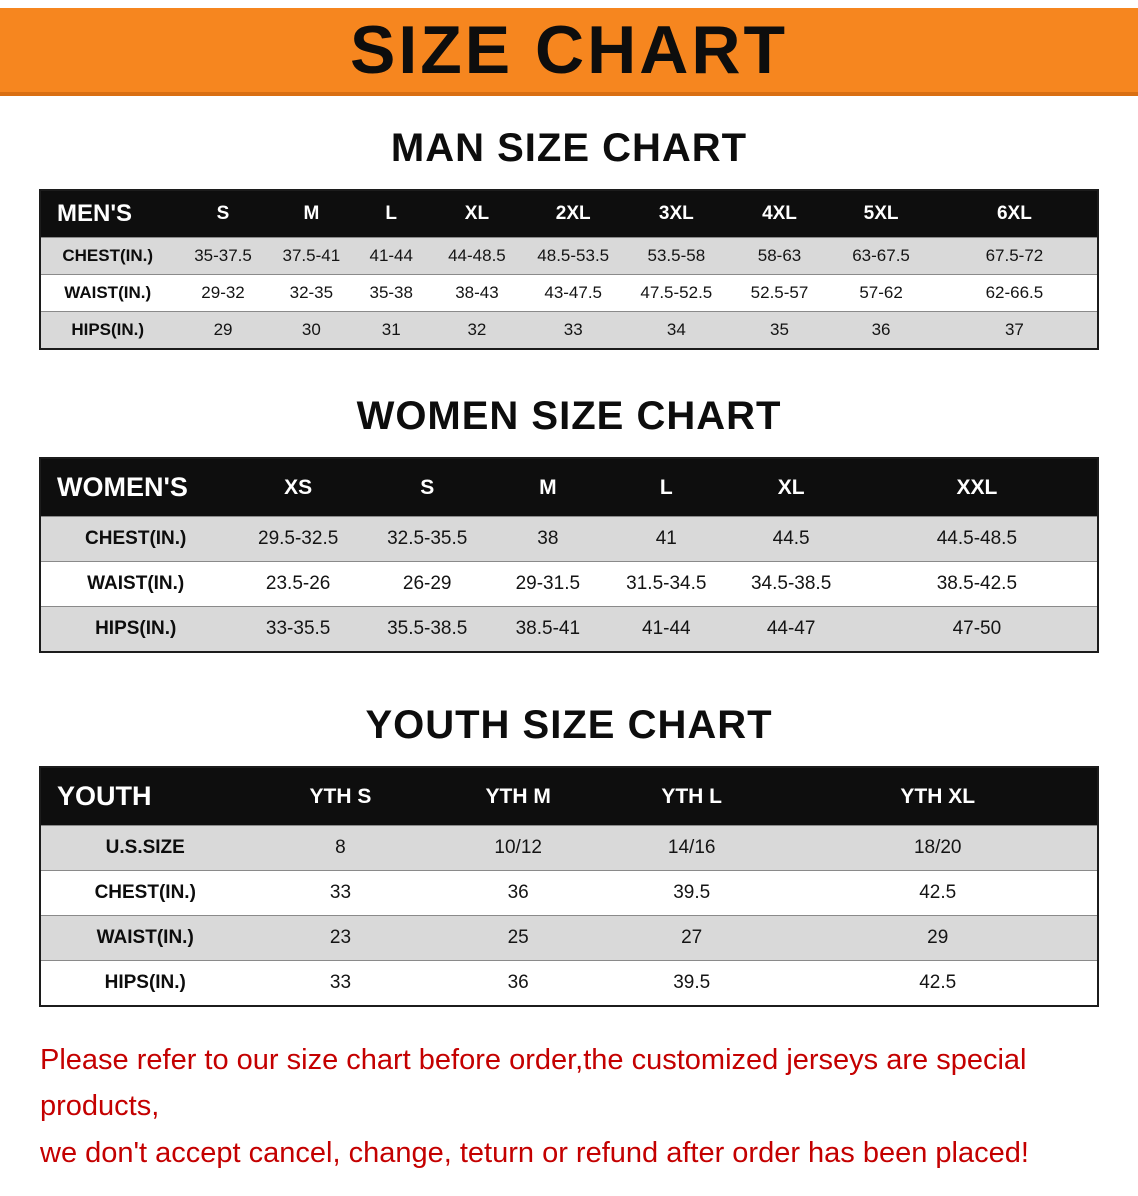 The image size is (1138, 1196). I want to click on value-cell: 57-62, so click(881, 293).